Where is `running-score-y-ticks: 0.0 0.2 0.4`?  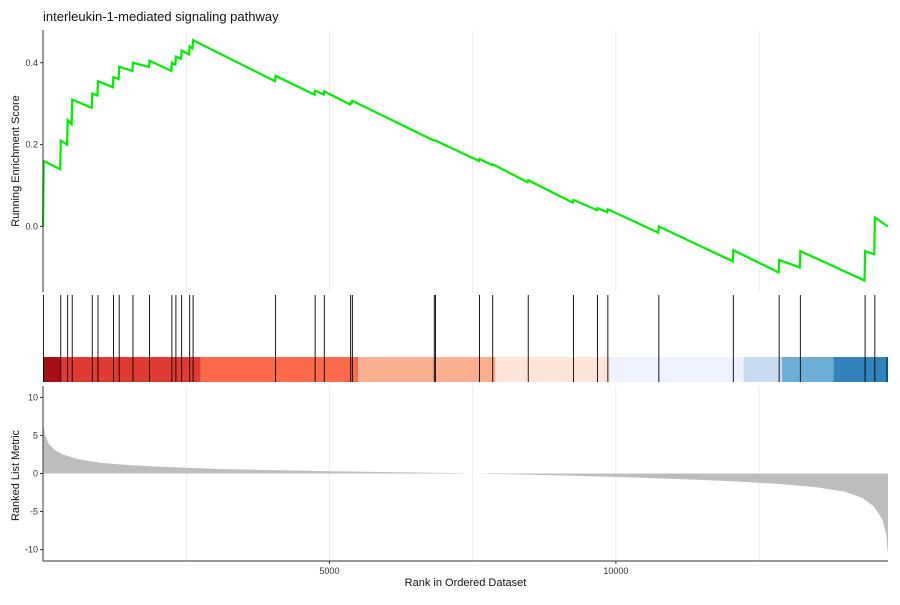
running-score-y-ticks: 0.0 0.2 0.4 is located at coordinates (34, 145).